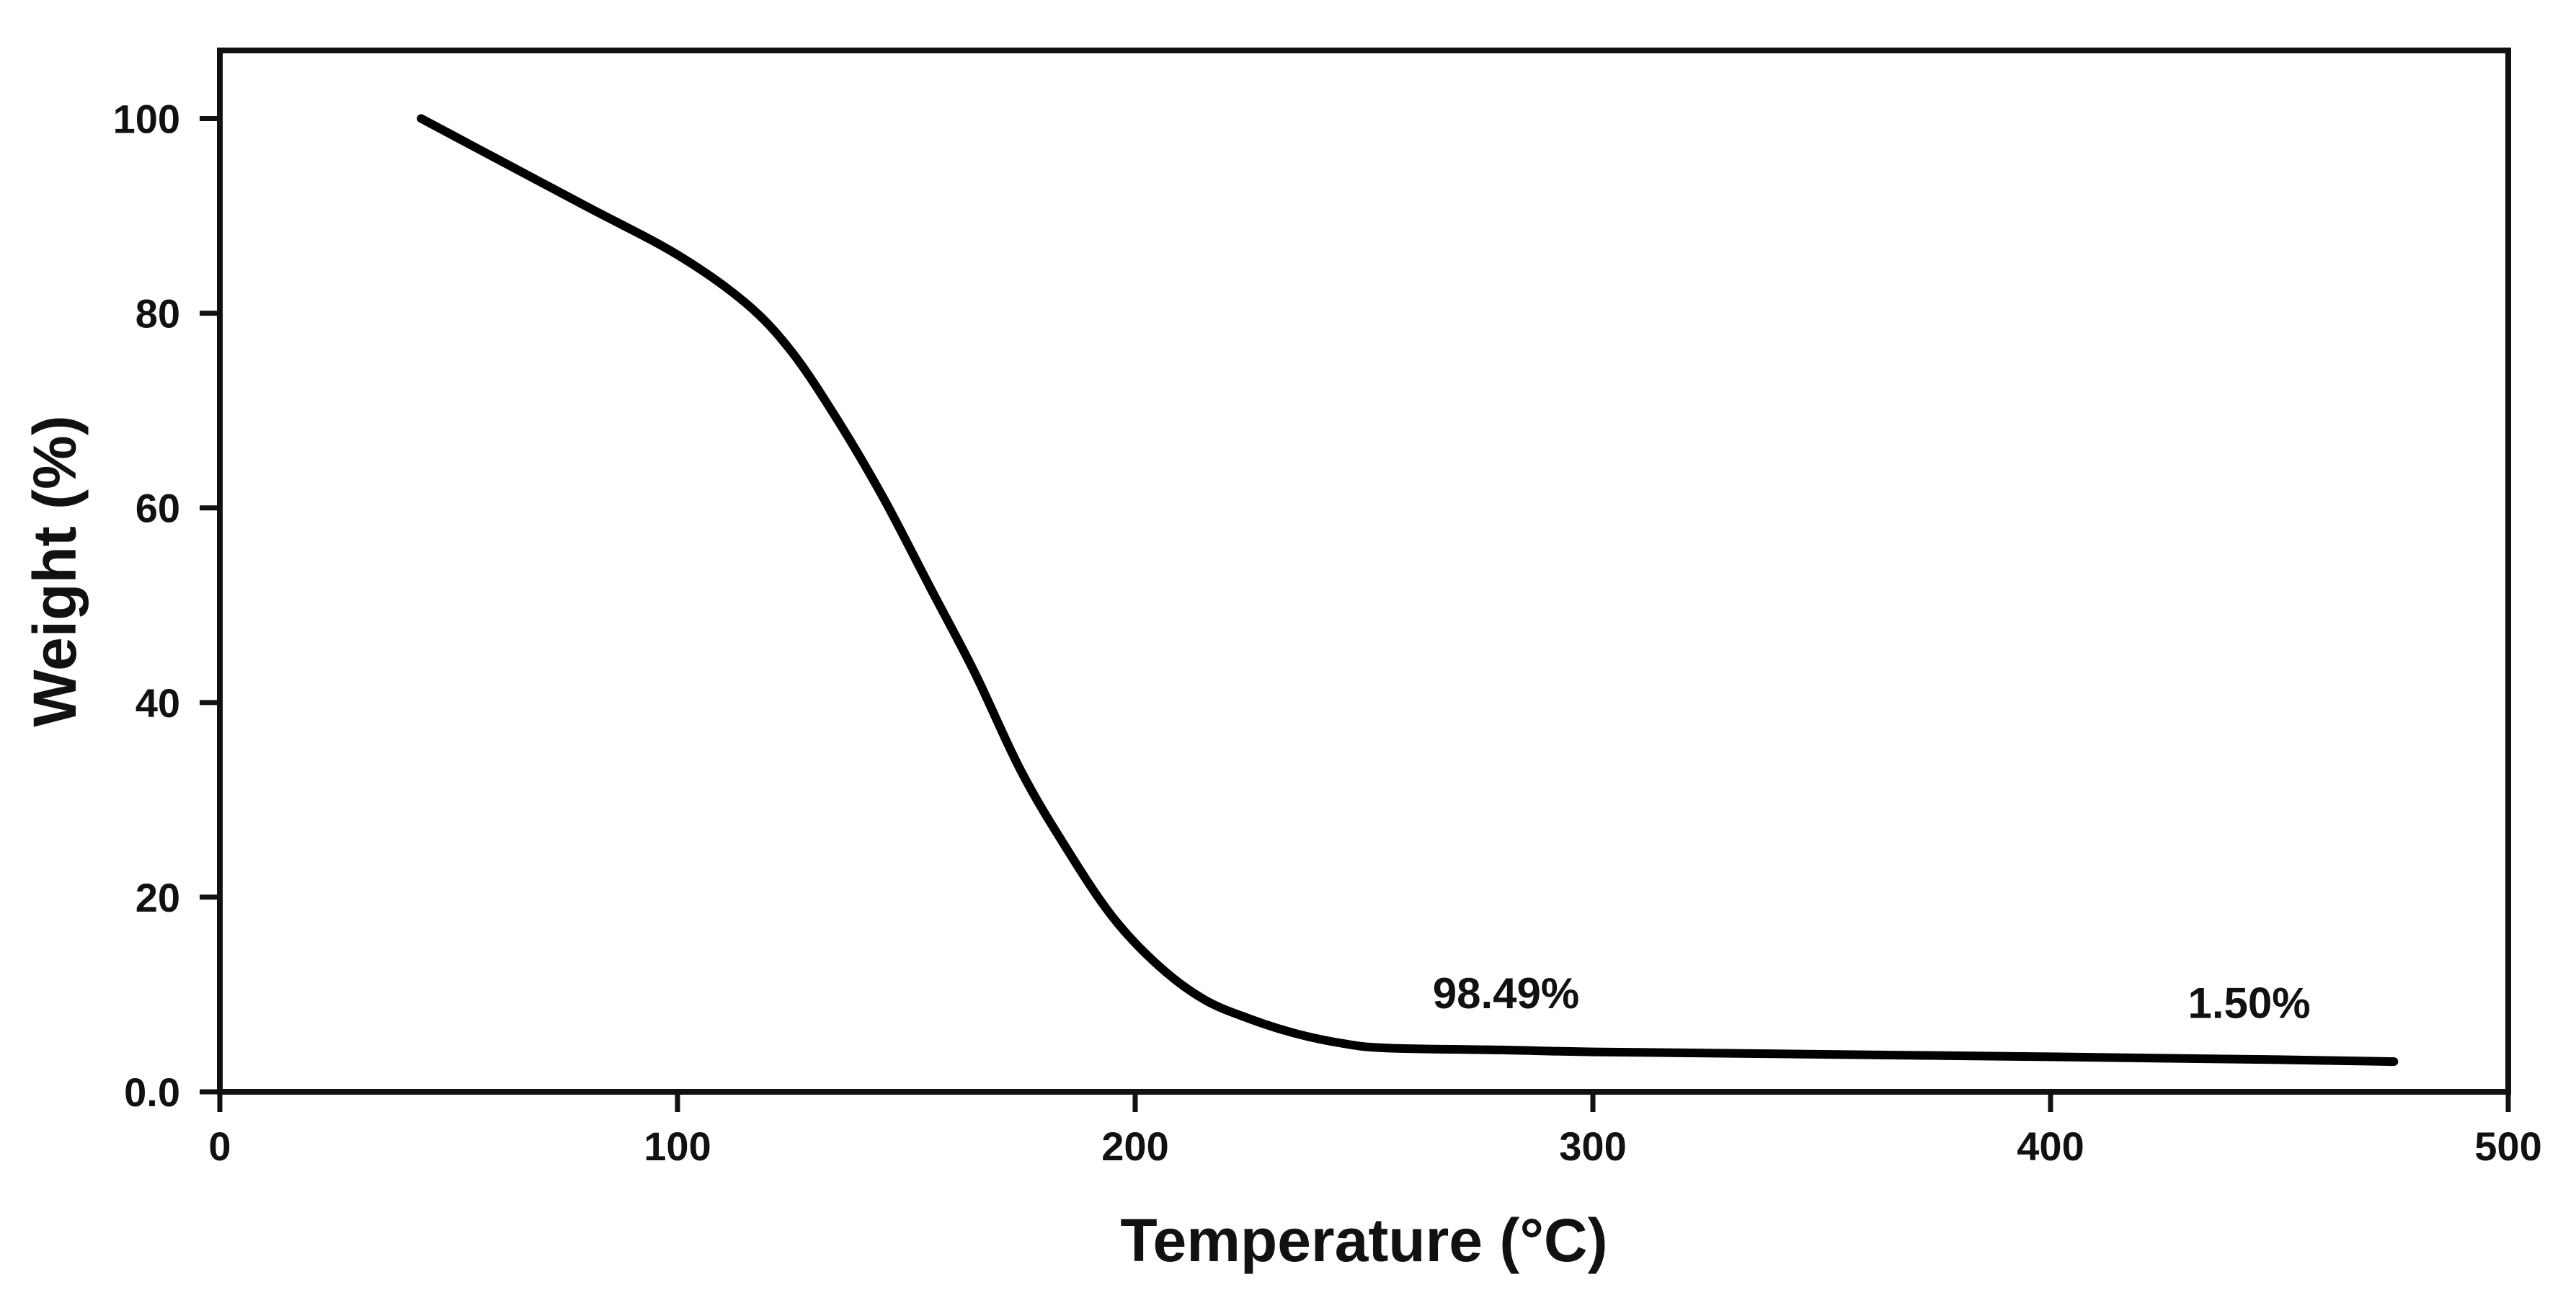  I want to click on y-tick-label: 20, so click(158, 897).